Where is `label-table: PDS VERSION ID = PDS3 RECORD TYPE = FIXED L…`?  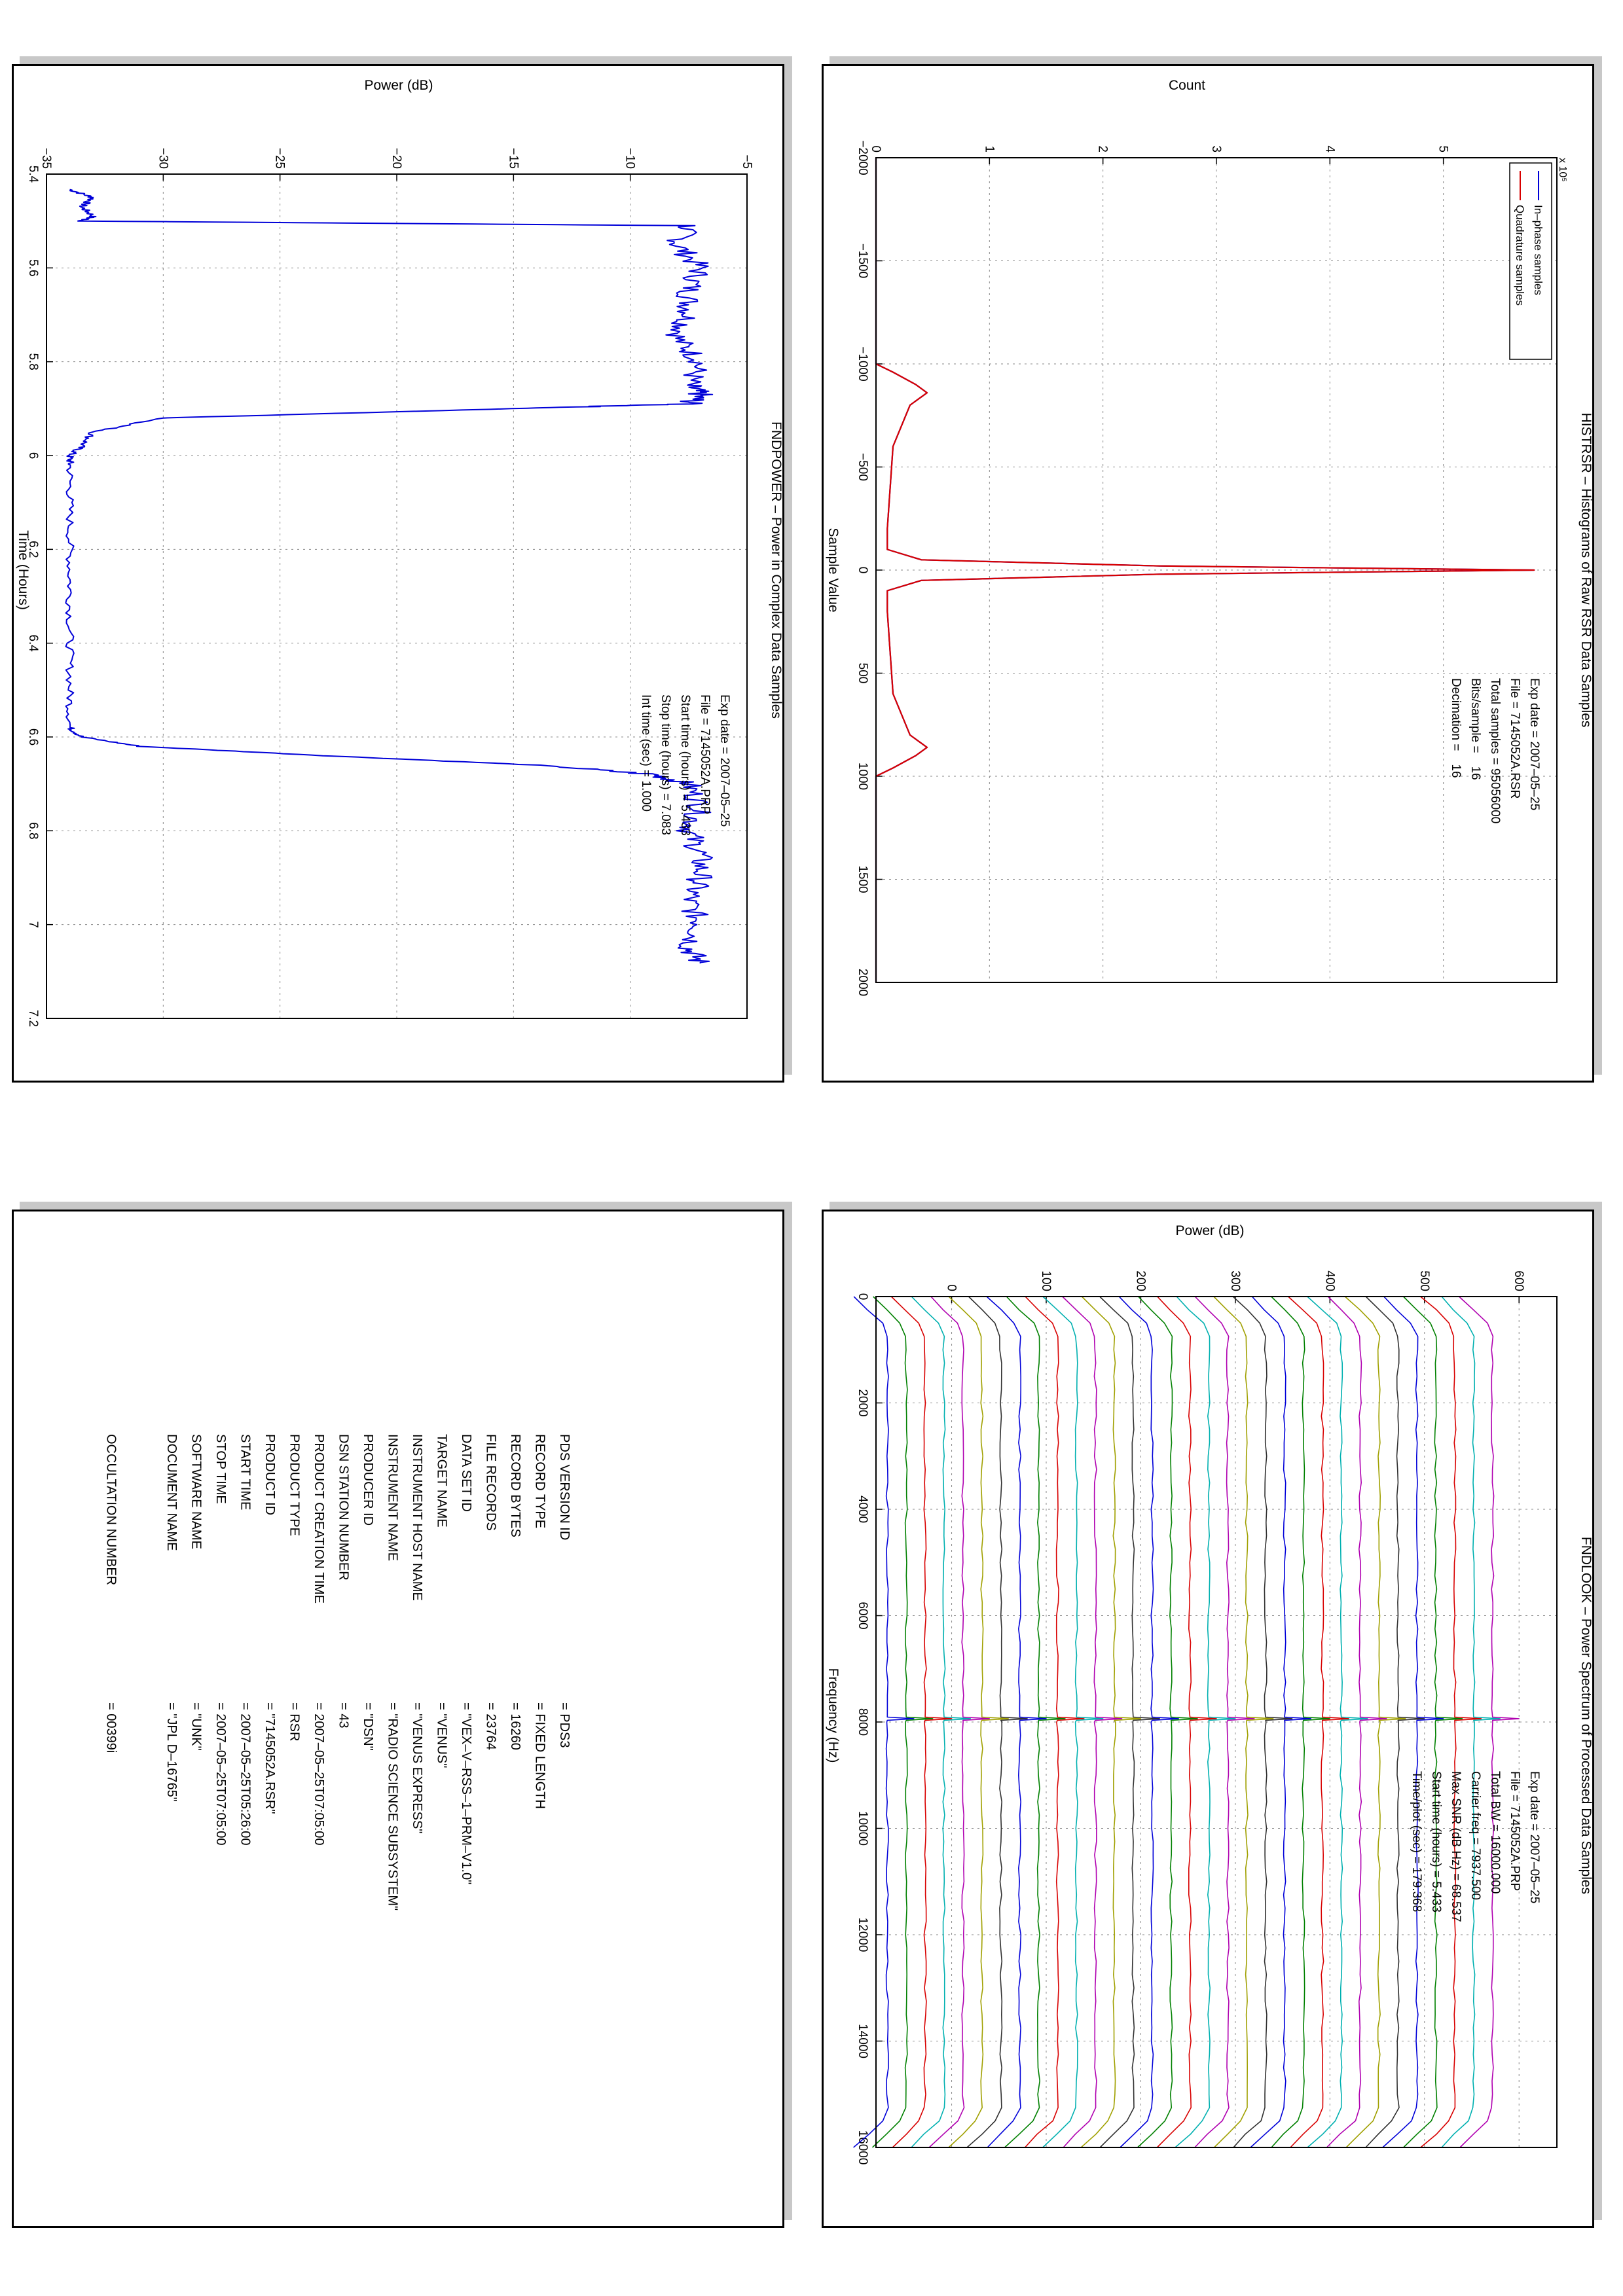
label-table: PDS VERSION ID = PDS3 RECORD TYPE = FIXED L… is located at coordinates (338, 1672).